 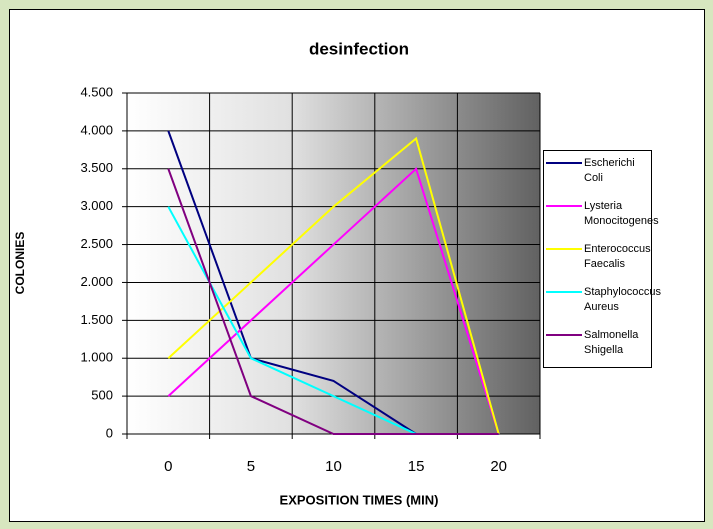 I want to click on x-tick-label: 15, so click(x=416, y=466).